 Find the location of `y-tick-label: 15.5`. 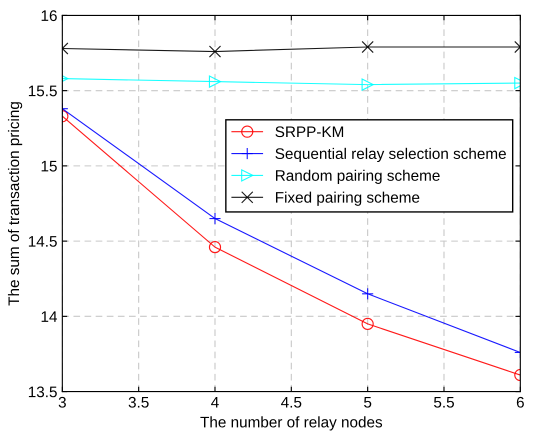

y-tick-label: 15.5 is located at coordinates (42, 91).